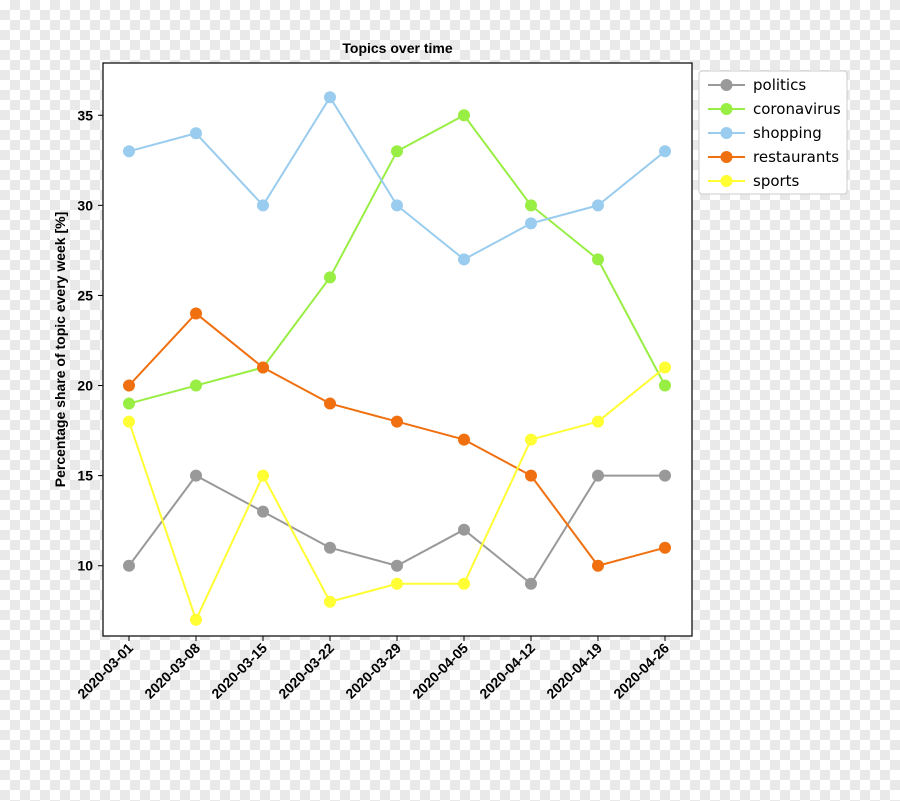 The image size is (900, 801). Describe the element at coordinates (797, 109) in the screenshot. I see `legend-label-coronavirus: coronavirus` at that location.